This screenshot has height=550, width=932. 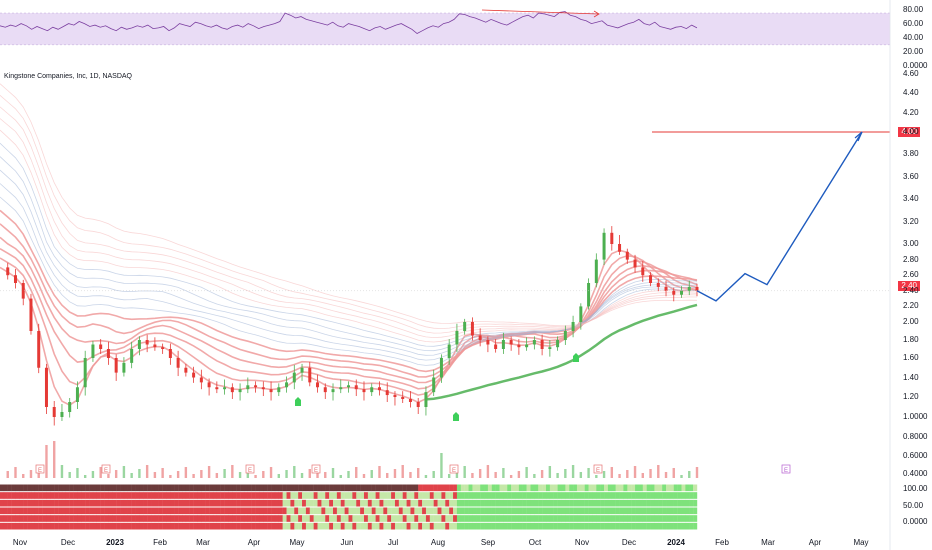 I want to click on x-tick-label: Dec, so click(x=629, y=542).